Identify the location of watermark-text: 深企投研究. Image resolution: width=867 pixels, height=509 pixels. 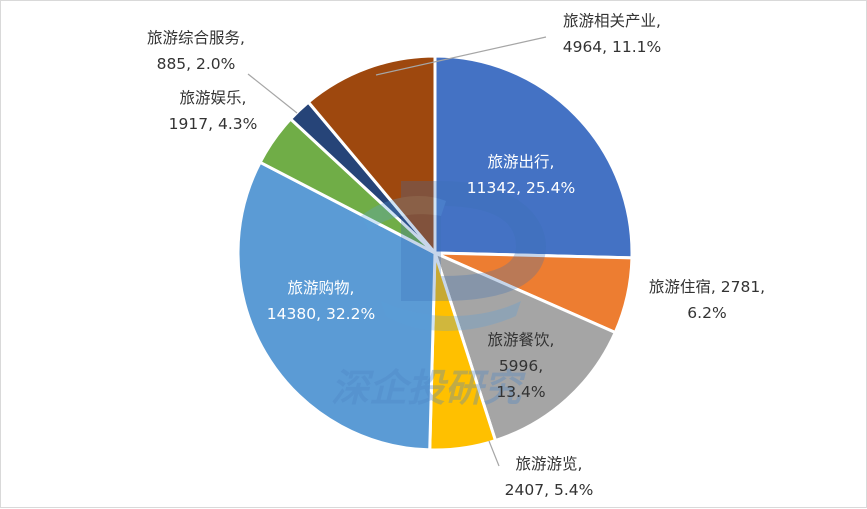
(428, 387).